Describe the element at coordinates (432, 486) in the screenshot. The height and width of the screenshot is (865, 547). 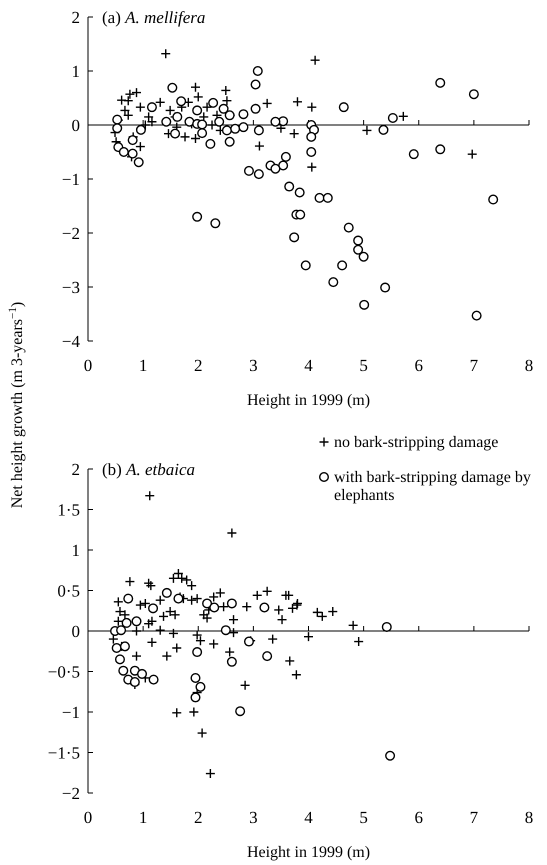
I see `legend-label: with bark-stripping damage by elephants` at that location.